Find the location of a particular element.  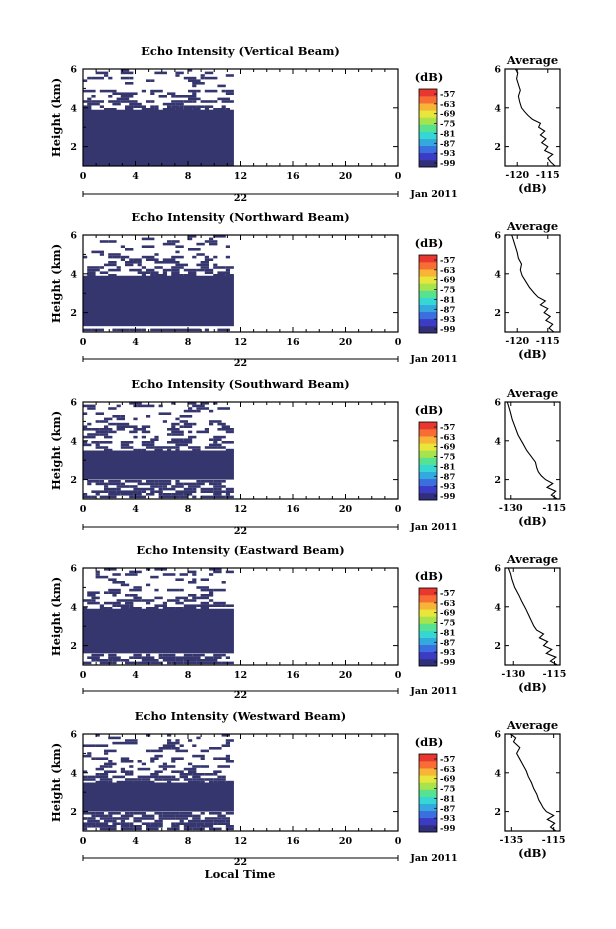

profile-title: Average is located at coordinates (532, 559).